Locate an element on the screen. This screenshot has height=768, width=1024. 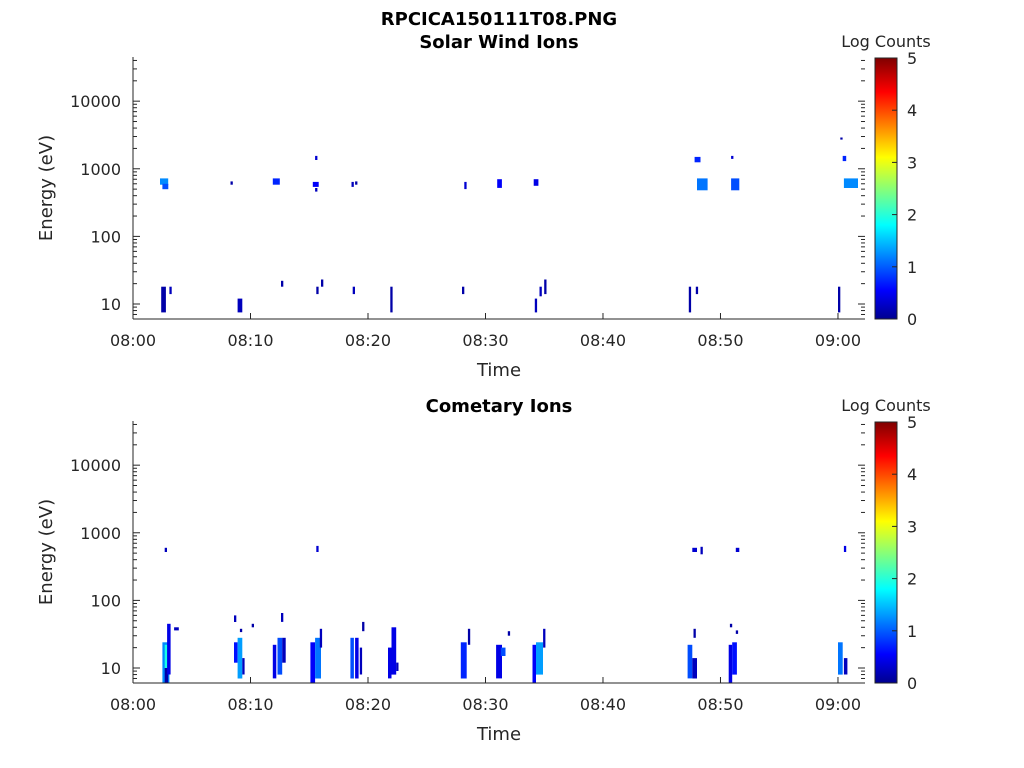
x-tick-label: 08:00 is located at coordinates (133, 704).